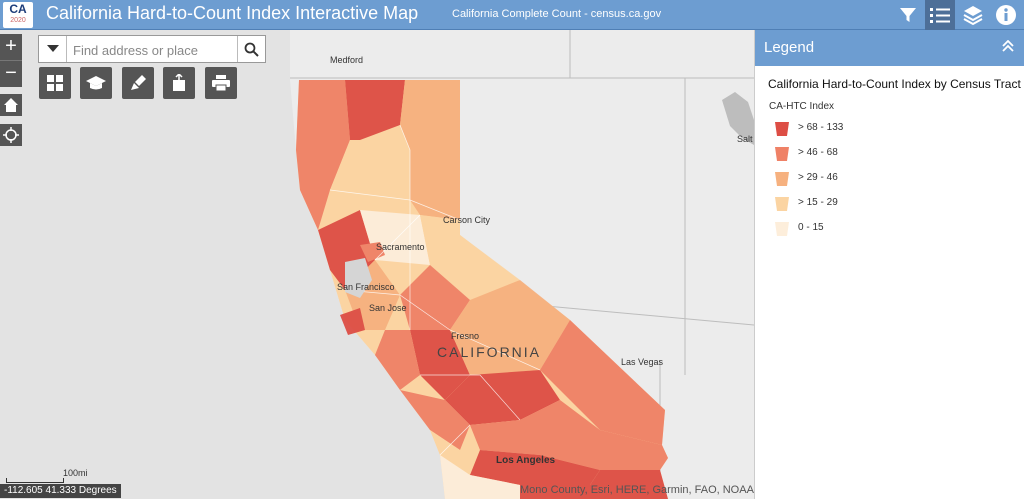  I want to click on label-sacramento: Sacramento, so click(400, 247).